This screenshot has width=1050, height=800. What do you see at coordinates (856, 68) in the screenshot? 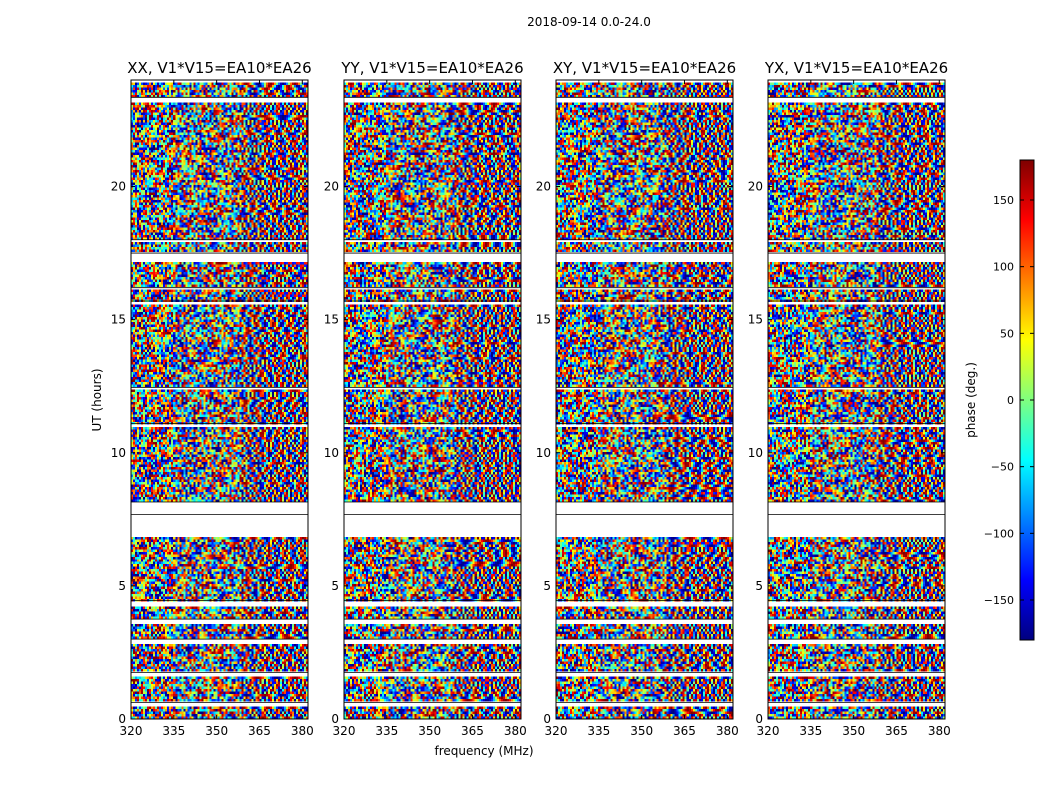
I see `panel-title: YX, V1*V15=EA10*EA26` at bounding box center [856, 68].